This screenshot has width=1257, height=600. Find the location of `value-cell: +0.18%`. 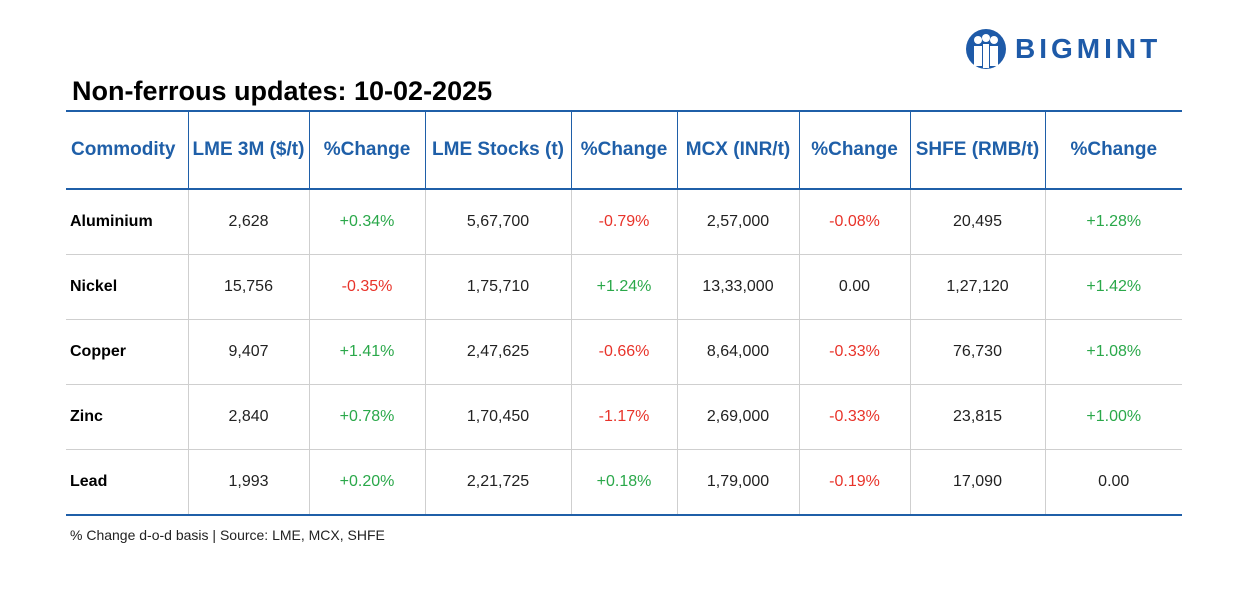

value-cell: +0.18% is located at coordinates (623, 482).